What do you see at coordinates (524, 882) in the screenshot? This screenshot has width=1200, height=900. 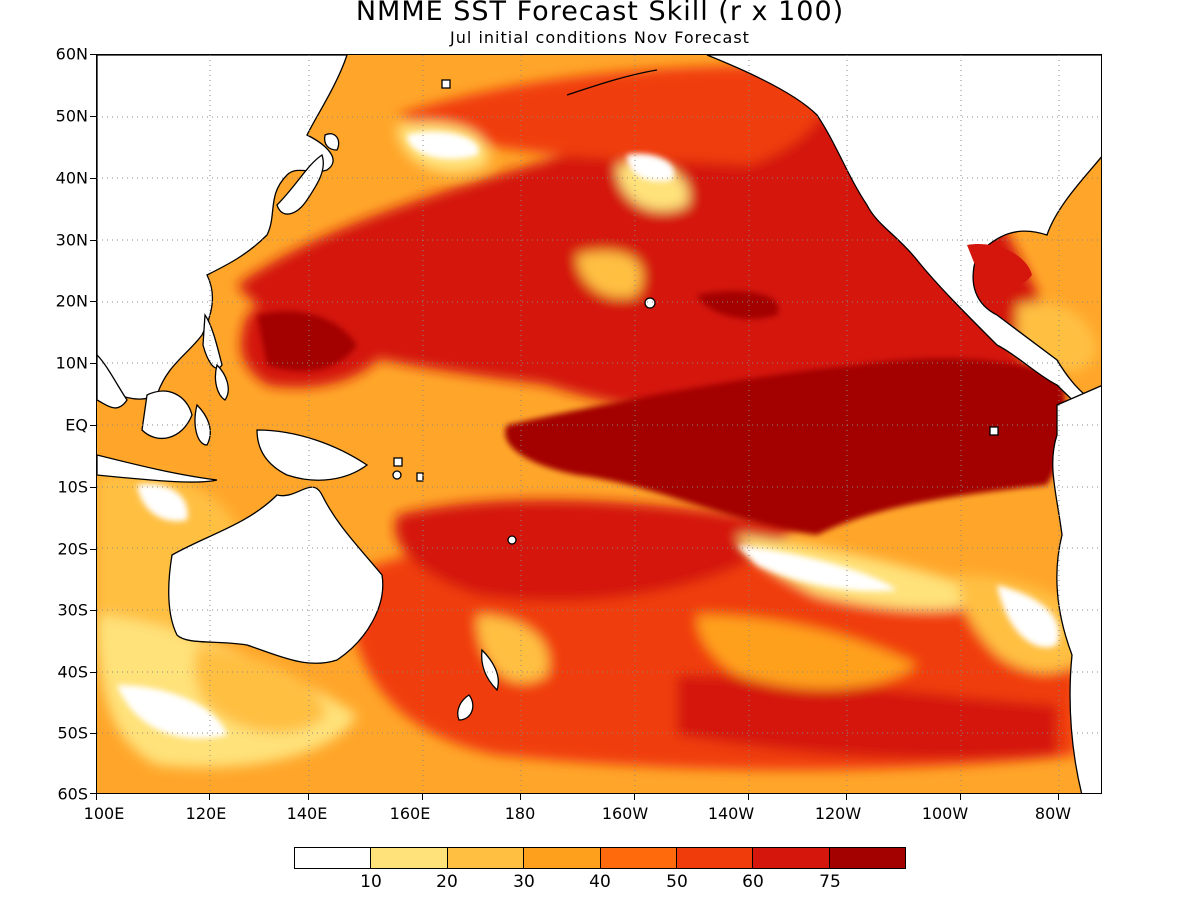 I see `colorbar-label: 30` at bounding box center [524, 882].